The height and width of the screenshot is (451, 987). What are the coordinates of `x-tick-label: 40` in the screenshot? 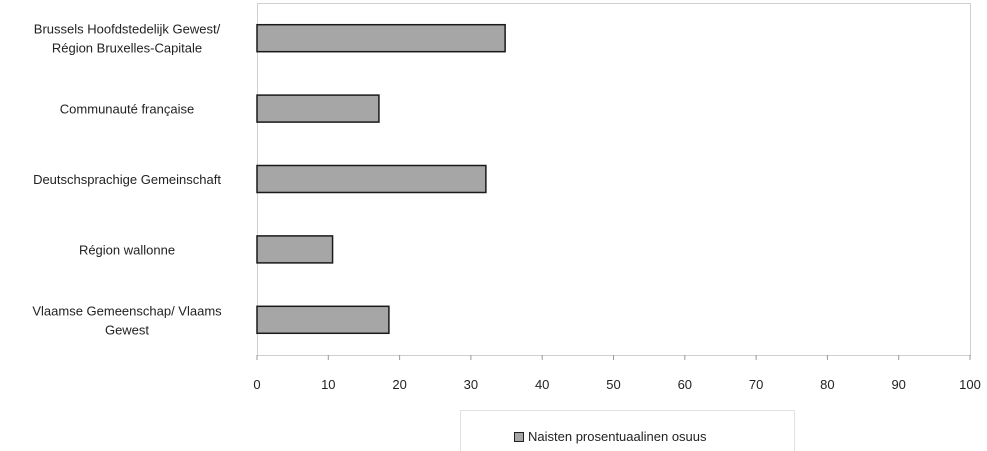 It's located at (542, 384).